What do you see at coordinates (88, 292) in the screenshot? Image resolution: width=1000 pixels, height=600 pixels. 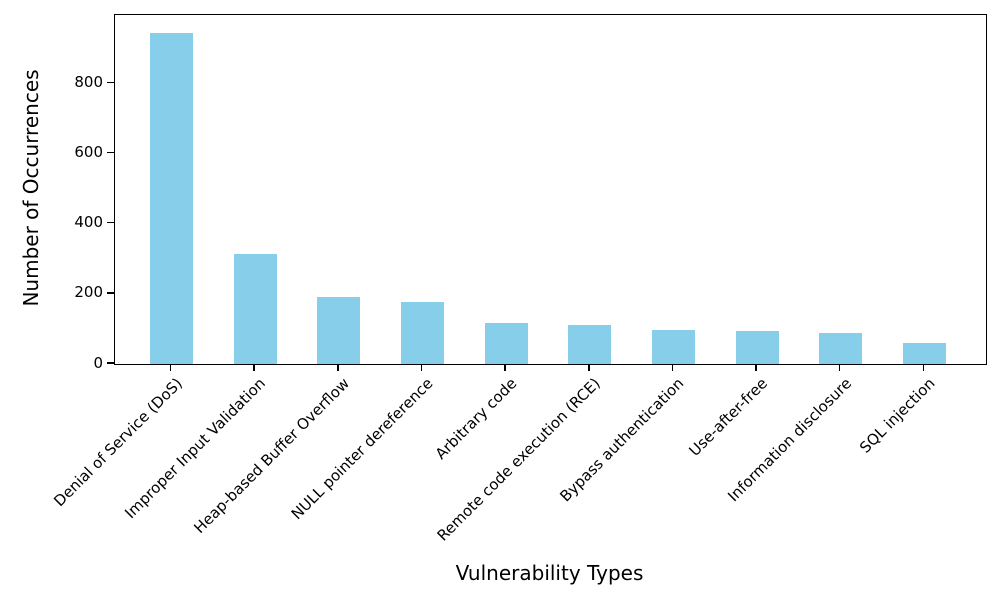 I see `y-tick-label: 200` at bounding box center [88, 292].